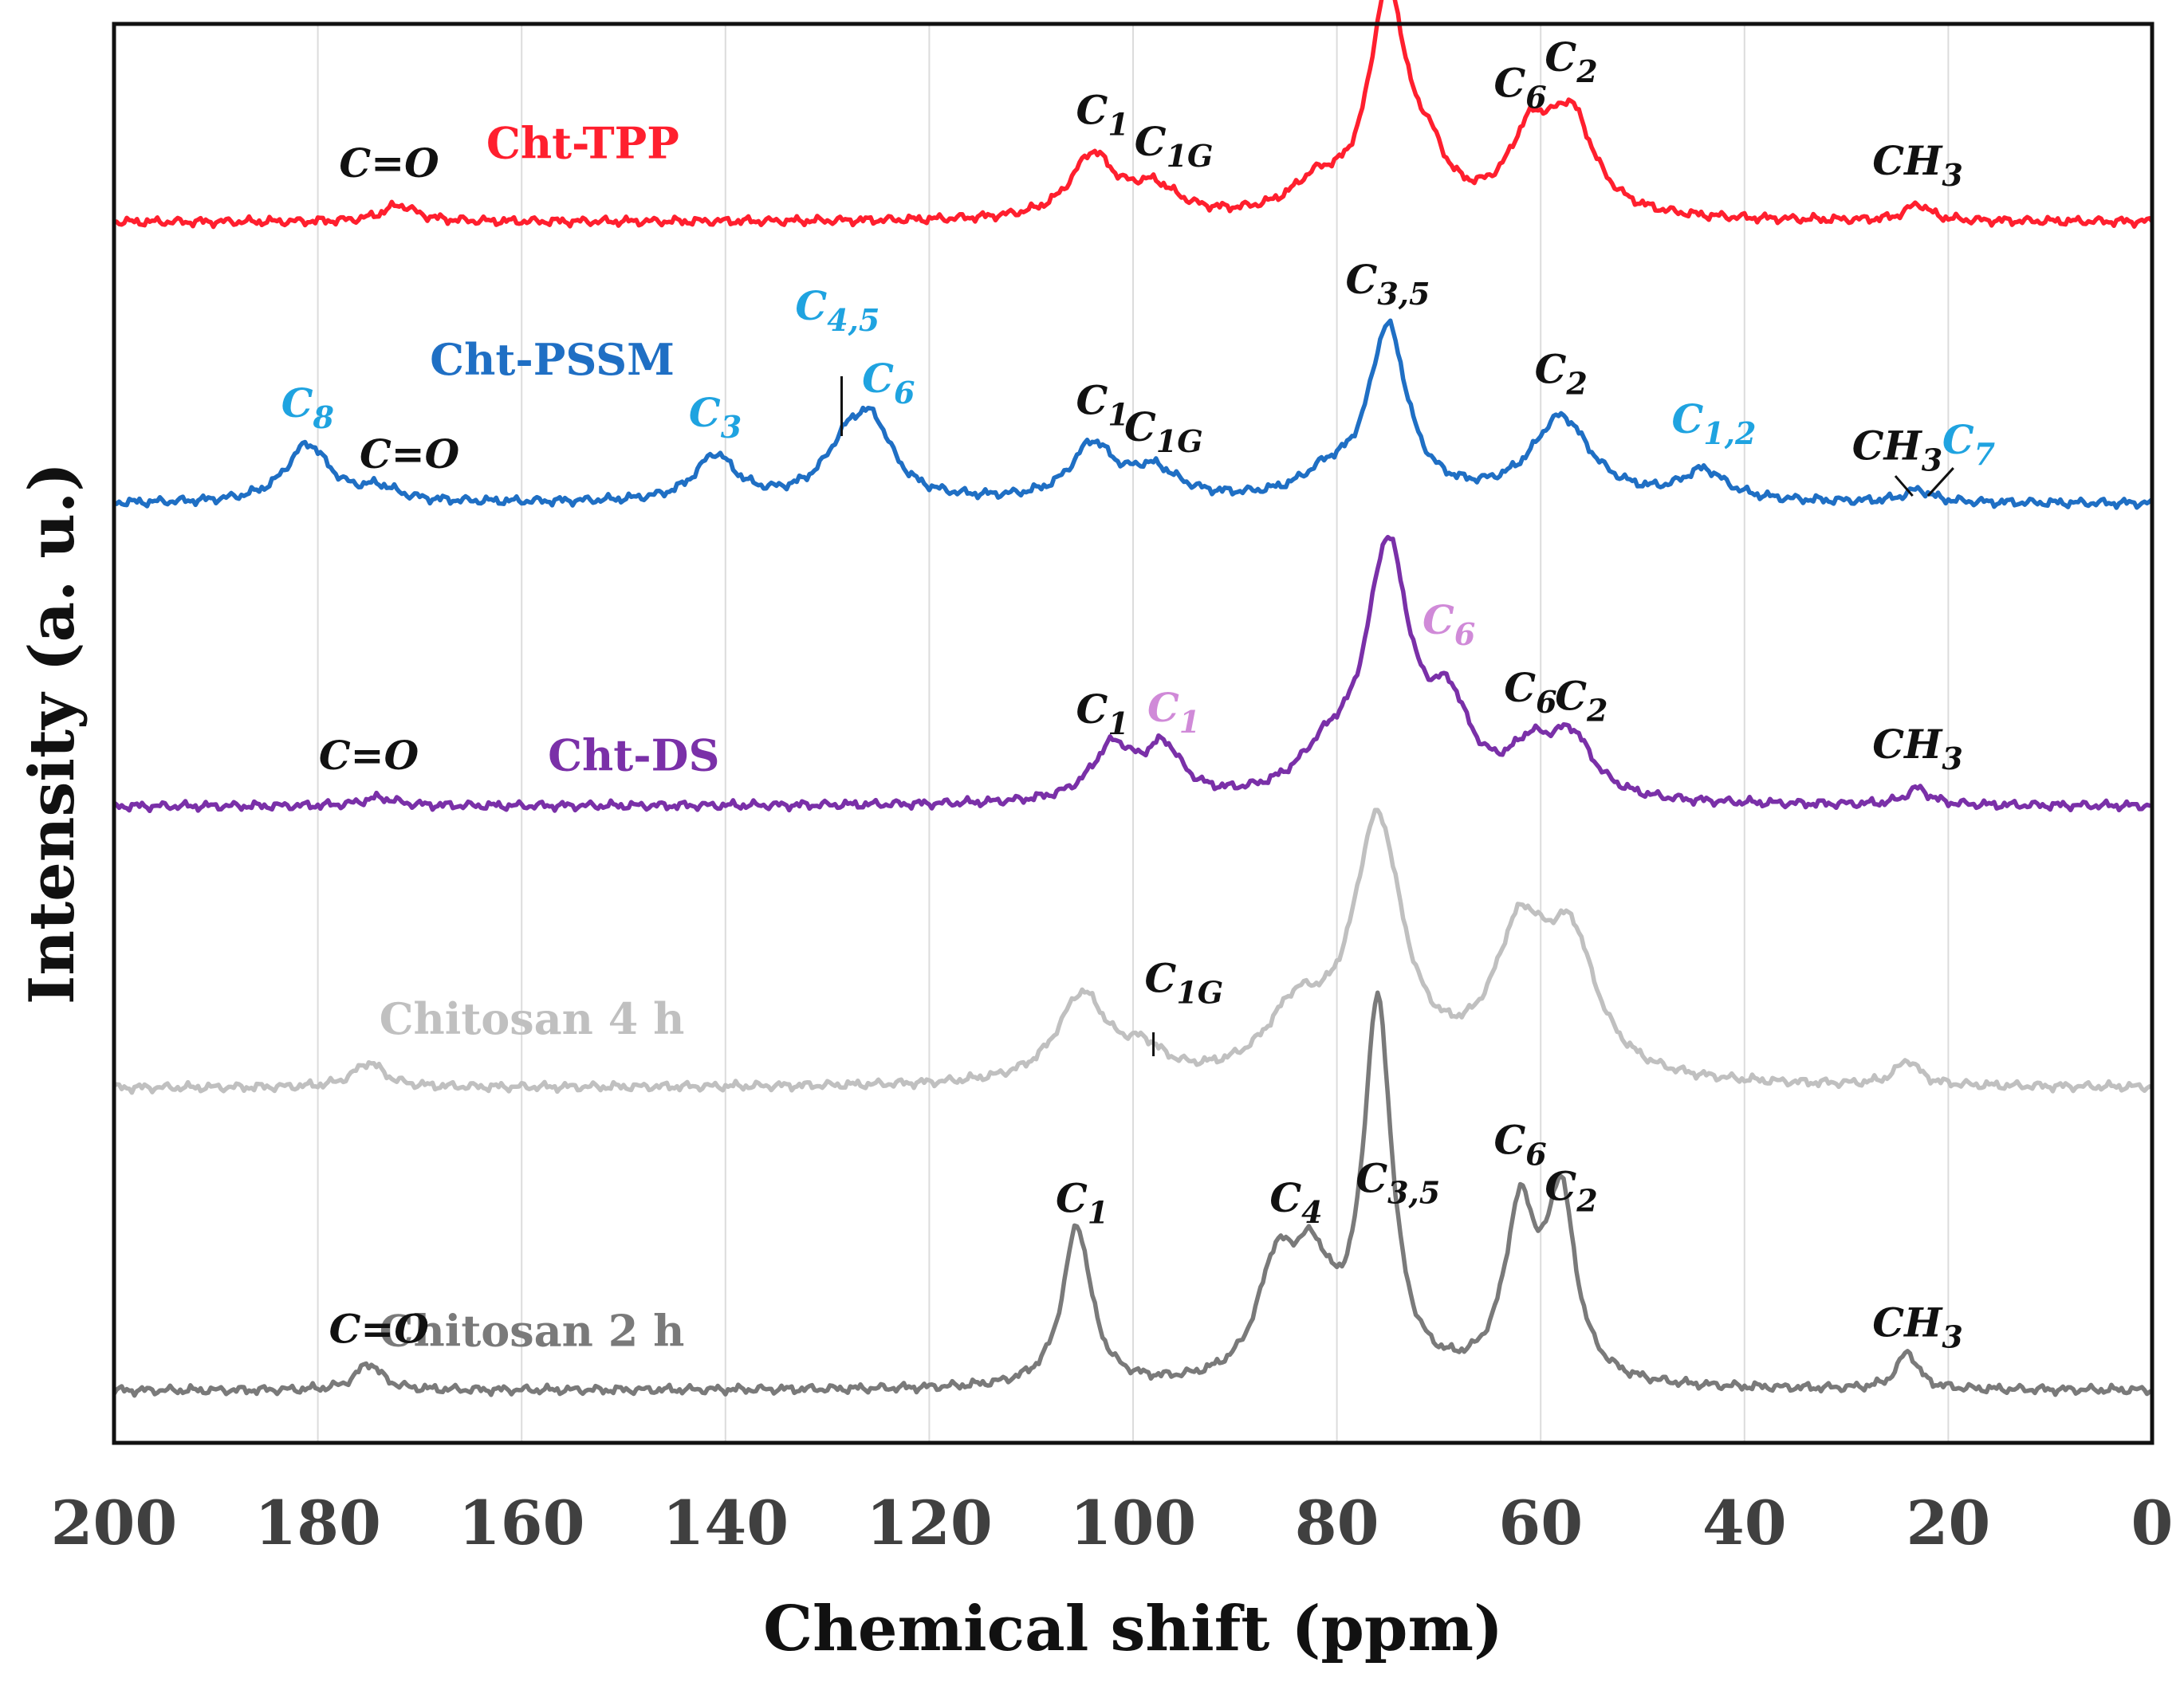  Describe the element at coordinates (1133, 115) in the screenshot. I see `spectrum-line-cht-tpp` at that location.